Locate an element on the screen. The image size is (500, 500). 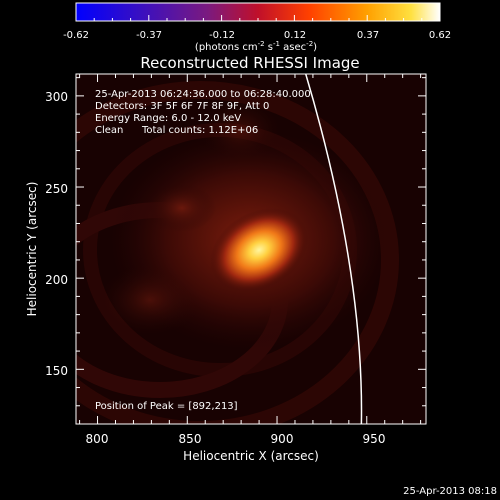
x-axis-label: Heliocentric X (arcsec) is located at coordinates (251, 456).